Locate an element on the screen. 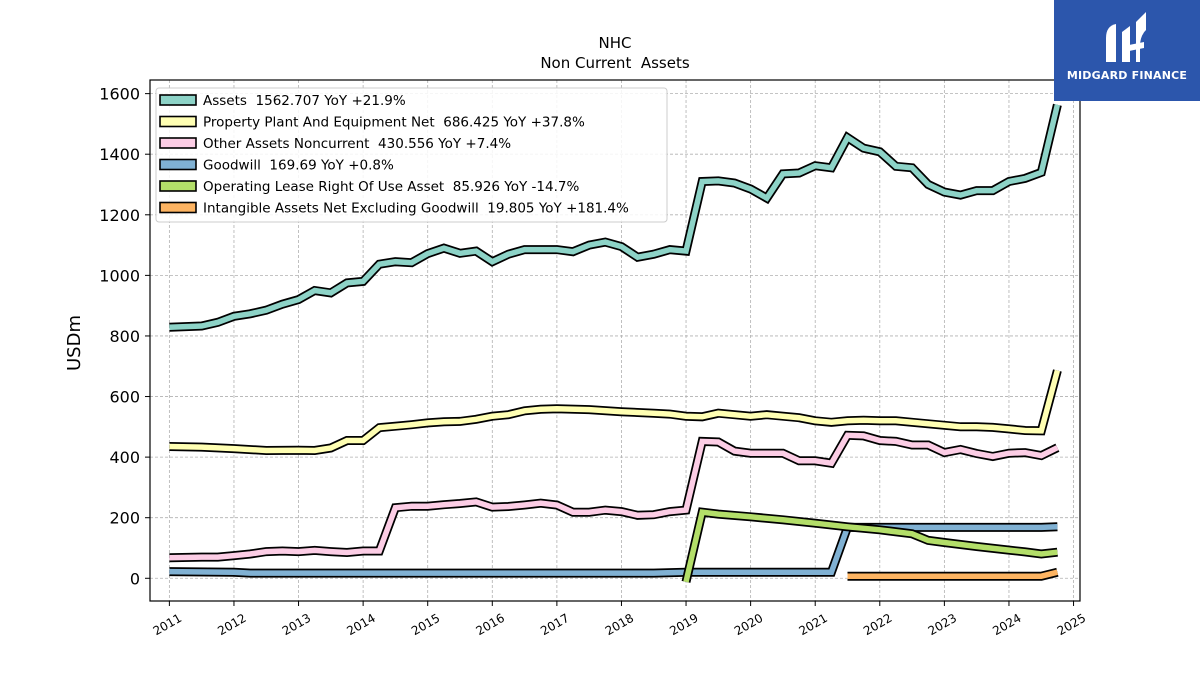 The image size is (1200, 675). chart-subtitle: Non Current Assets is located at coordinates (615, 63).